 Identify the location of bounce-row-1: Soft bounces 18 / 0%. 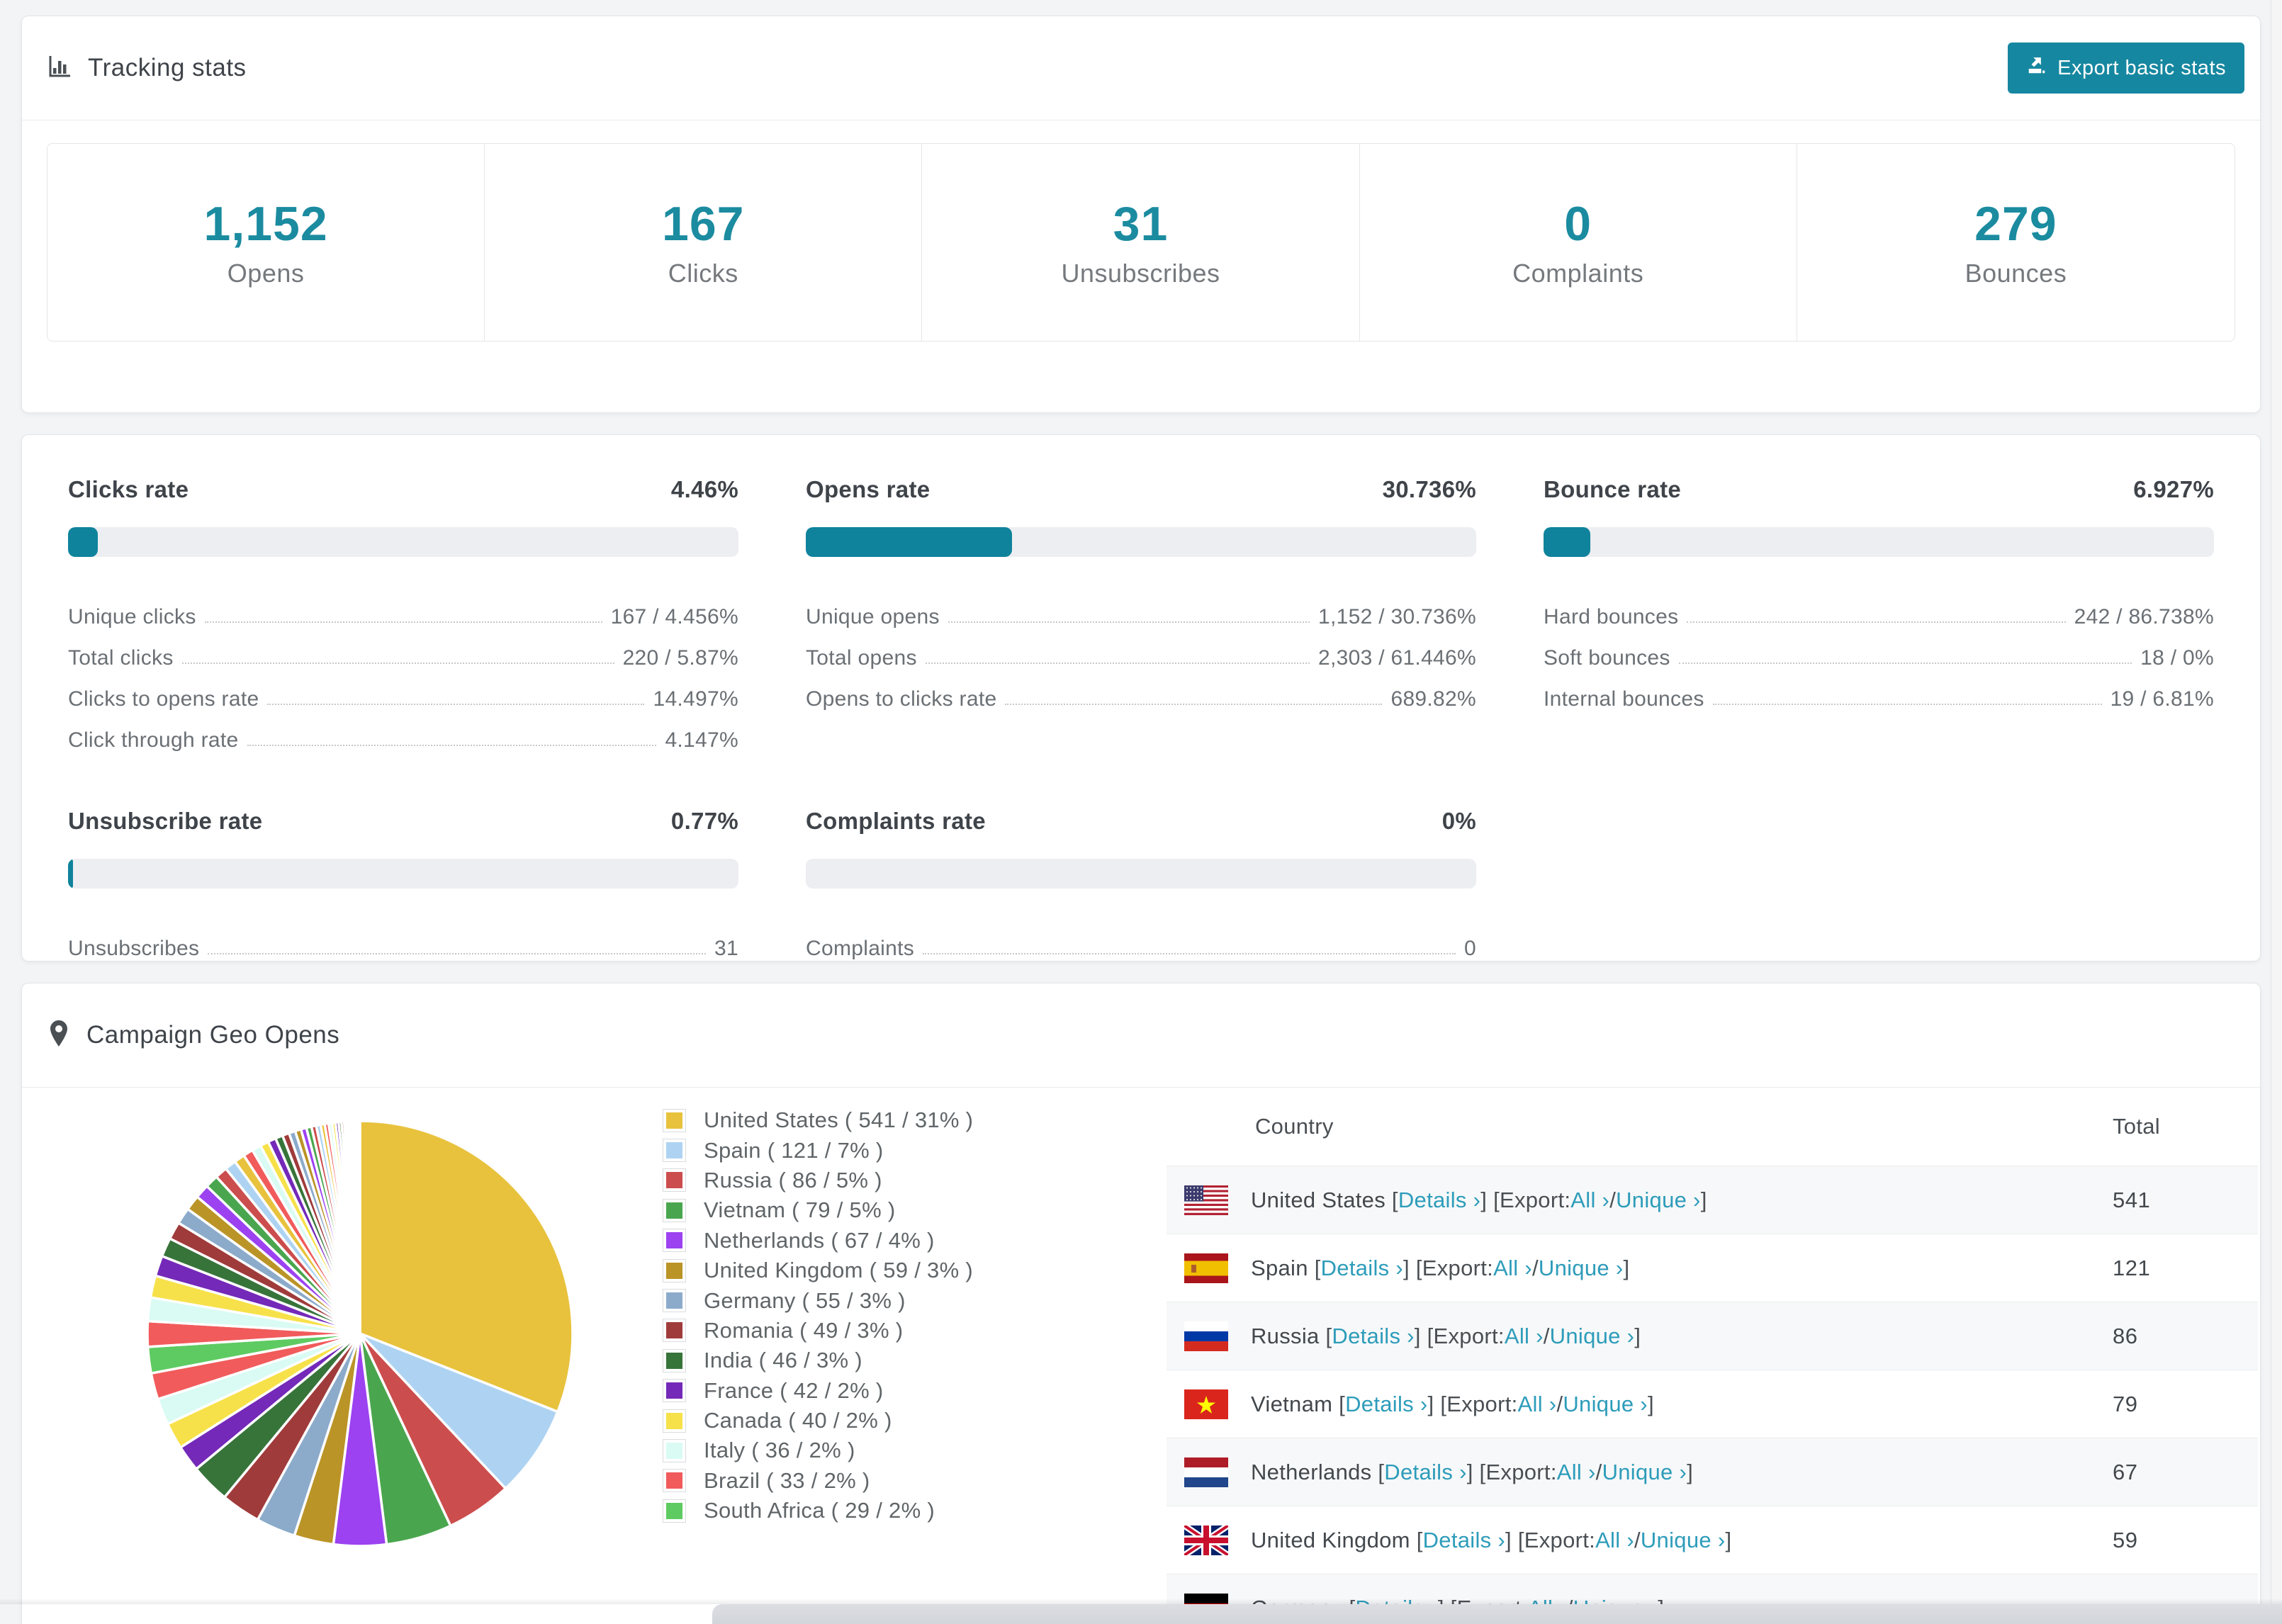
(1879, 658).